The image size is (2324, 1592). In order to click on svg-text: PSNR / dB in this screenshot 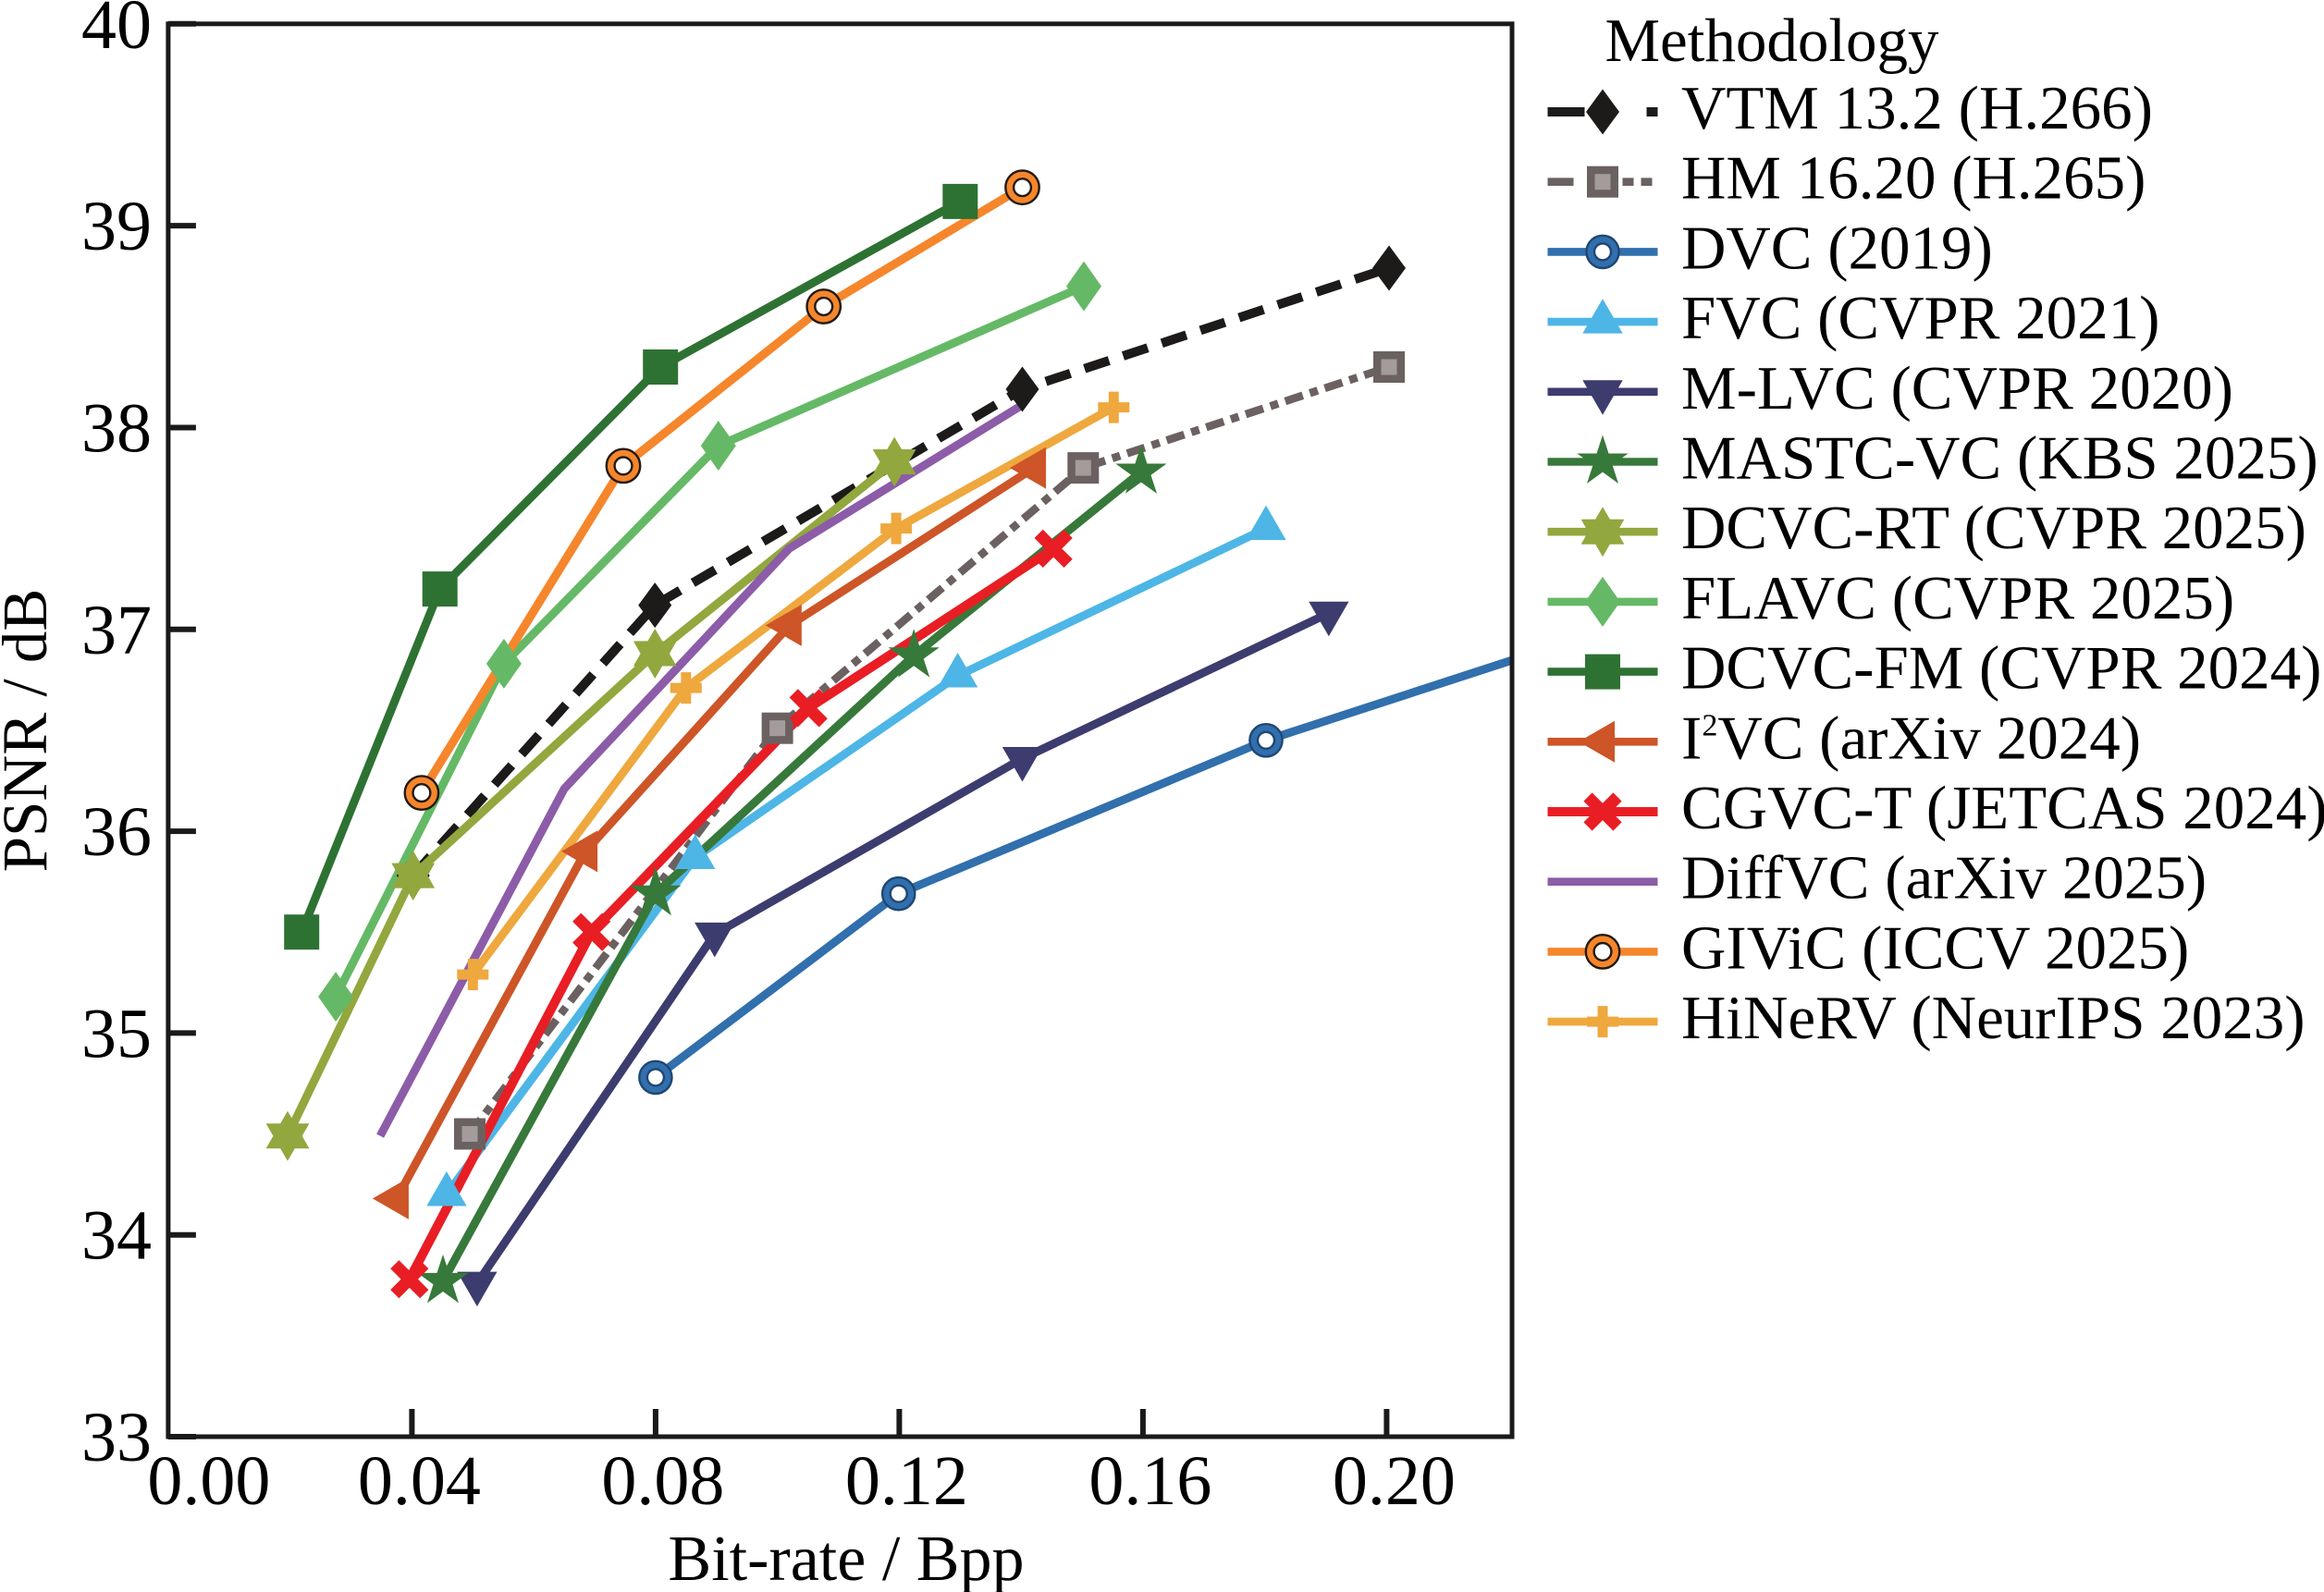, I will do `click(30, 731)`.